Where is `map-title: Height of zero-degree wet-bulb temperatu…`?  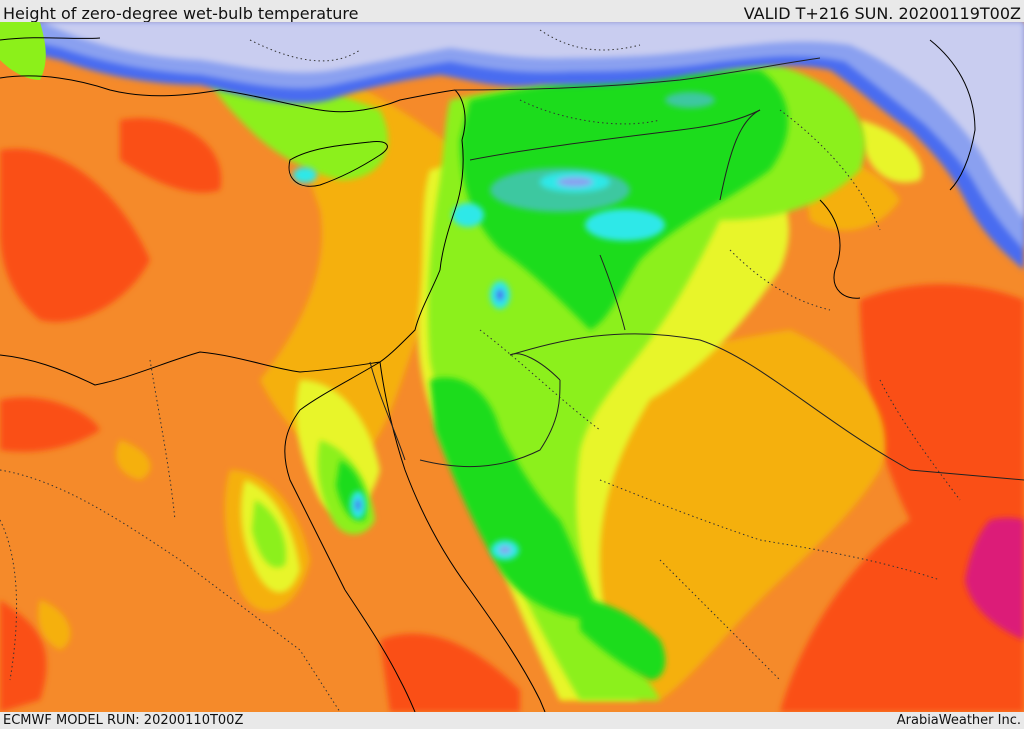 map-title: Height of zero-degree wet-bulb temperatu… is located at coordinates (181, 13).